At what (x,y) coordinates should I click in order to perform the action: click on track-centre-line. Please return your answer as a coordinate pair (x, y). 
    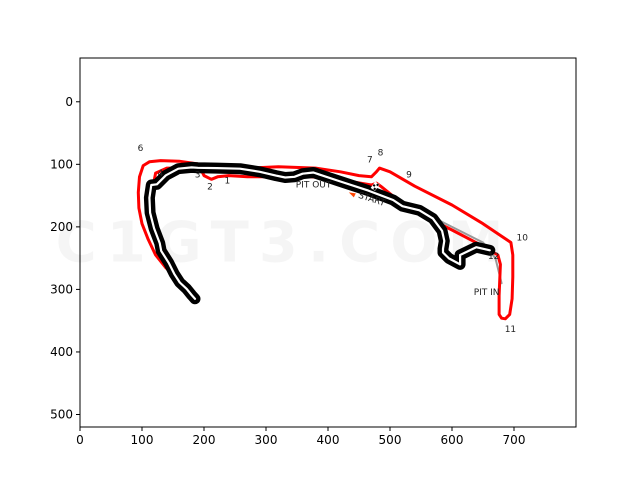
    Looking at the image, I should click on (319, 233).